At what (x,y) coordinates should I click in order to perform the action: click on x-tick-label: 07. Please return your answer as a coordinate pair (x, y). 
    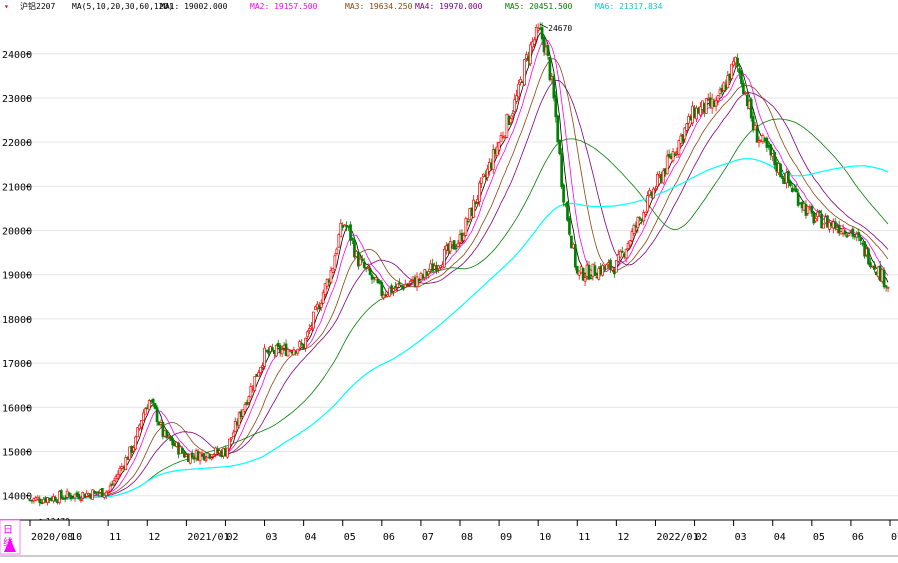
    Looking at the image, I should click on (894, 537).